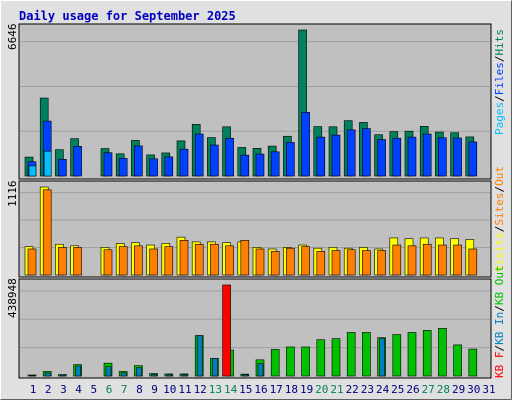 This screenshot has height=400, width=512. I want to click on x-label-day-12: 12, so click(200, 389).